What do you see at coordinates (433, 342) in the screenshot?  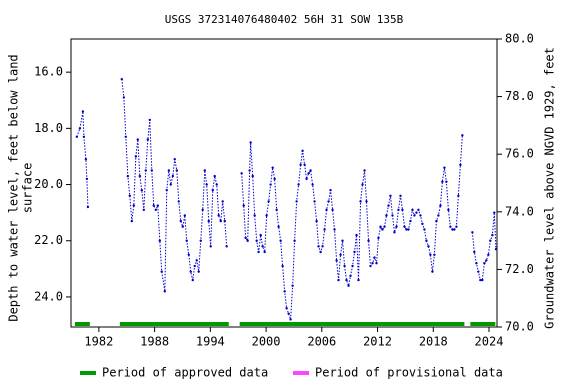 I see `x-tick-label: 2018` at bounding box center [433, 342].